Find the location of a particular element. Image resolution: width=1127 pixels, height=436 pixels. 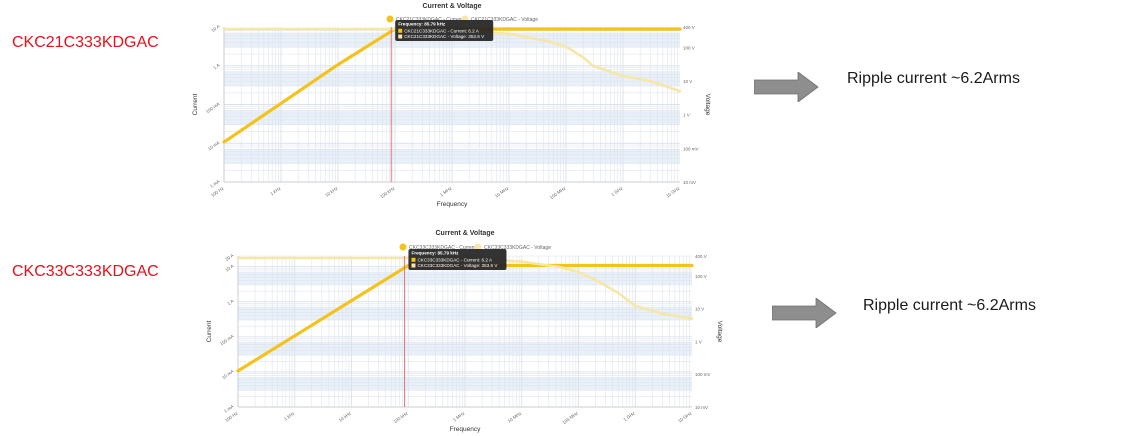

tooltip-voltage: CKC21C333KDGAC - Voltage: 353.6 V is located at coordinates (444, 36).